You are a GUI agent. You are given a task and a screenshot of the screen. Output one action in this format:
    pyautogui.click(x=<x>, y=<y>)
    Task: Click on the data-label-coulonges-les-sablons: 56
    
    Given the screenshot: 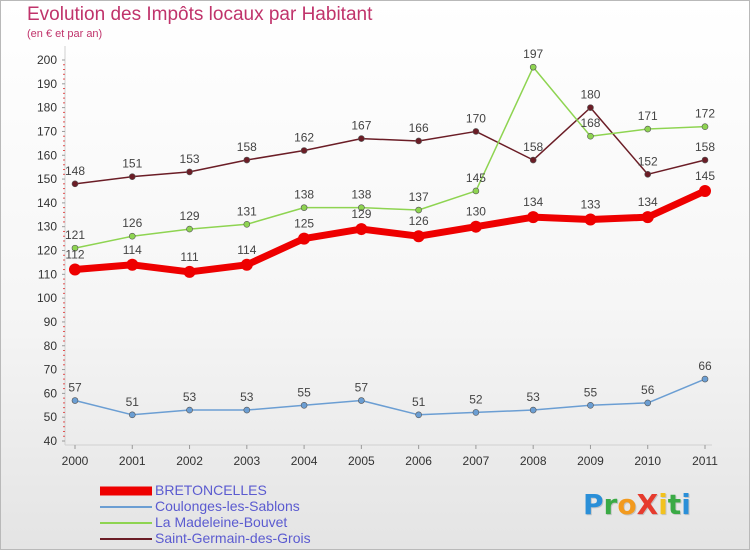 What is the action you would take?
    pyautogui.click(x=648, y=390)
    